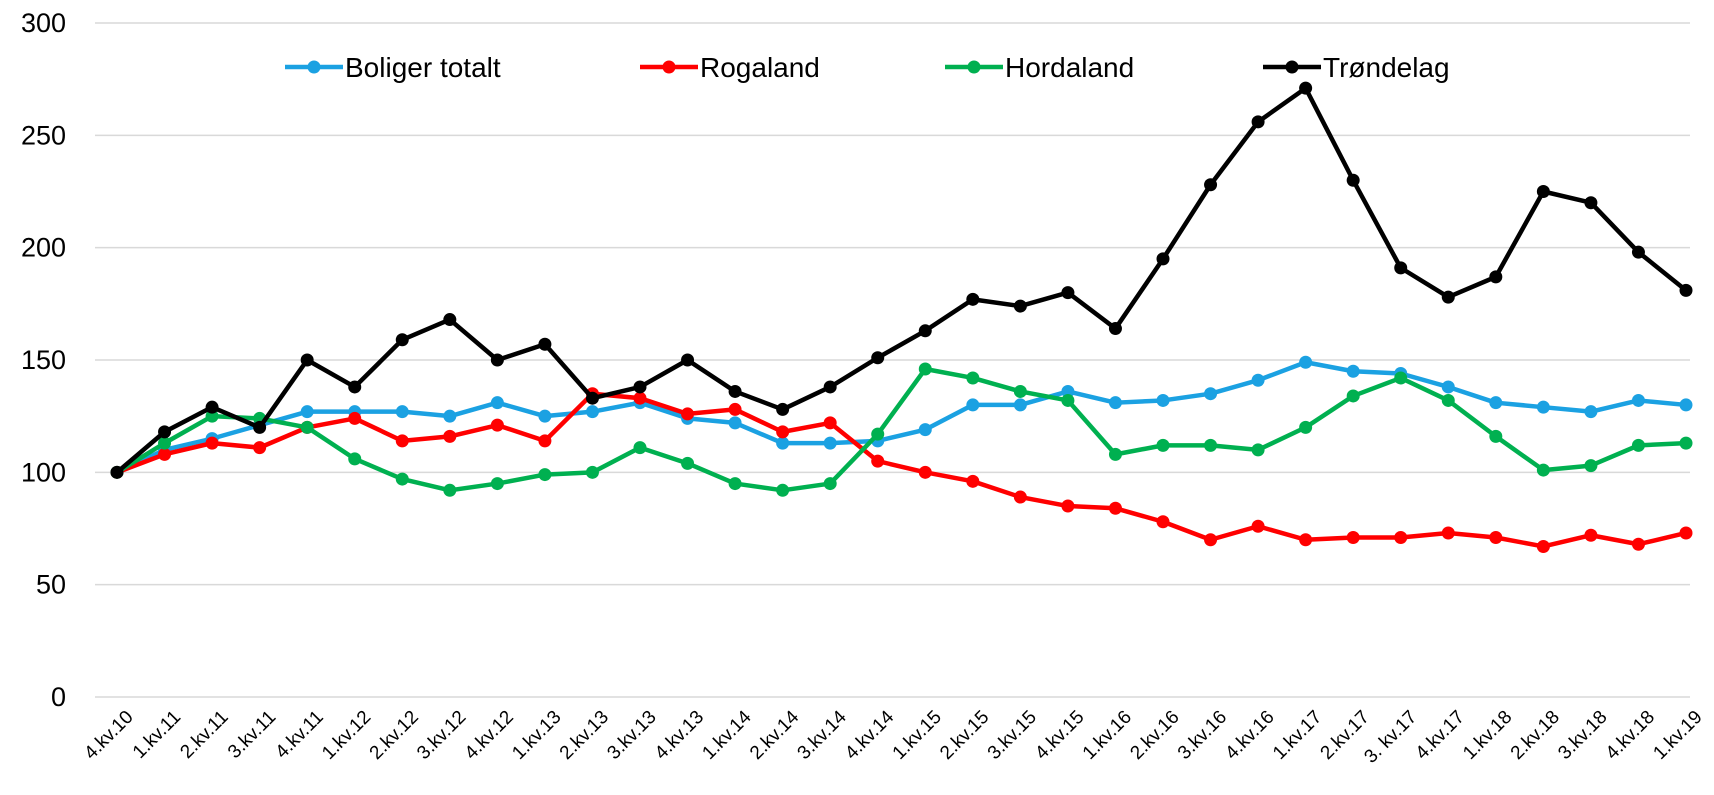 The width and height of the screenshot is (1714, 795). Describe the element at coordinates (726, 734) in the screenshot. I see `x-tick-label: 1.kv.14` at that location.